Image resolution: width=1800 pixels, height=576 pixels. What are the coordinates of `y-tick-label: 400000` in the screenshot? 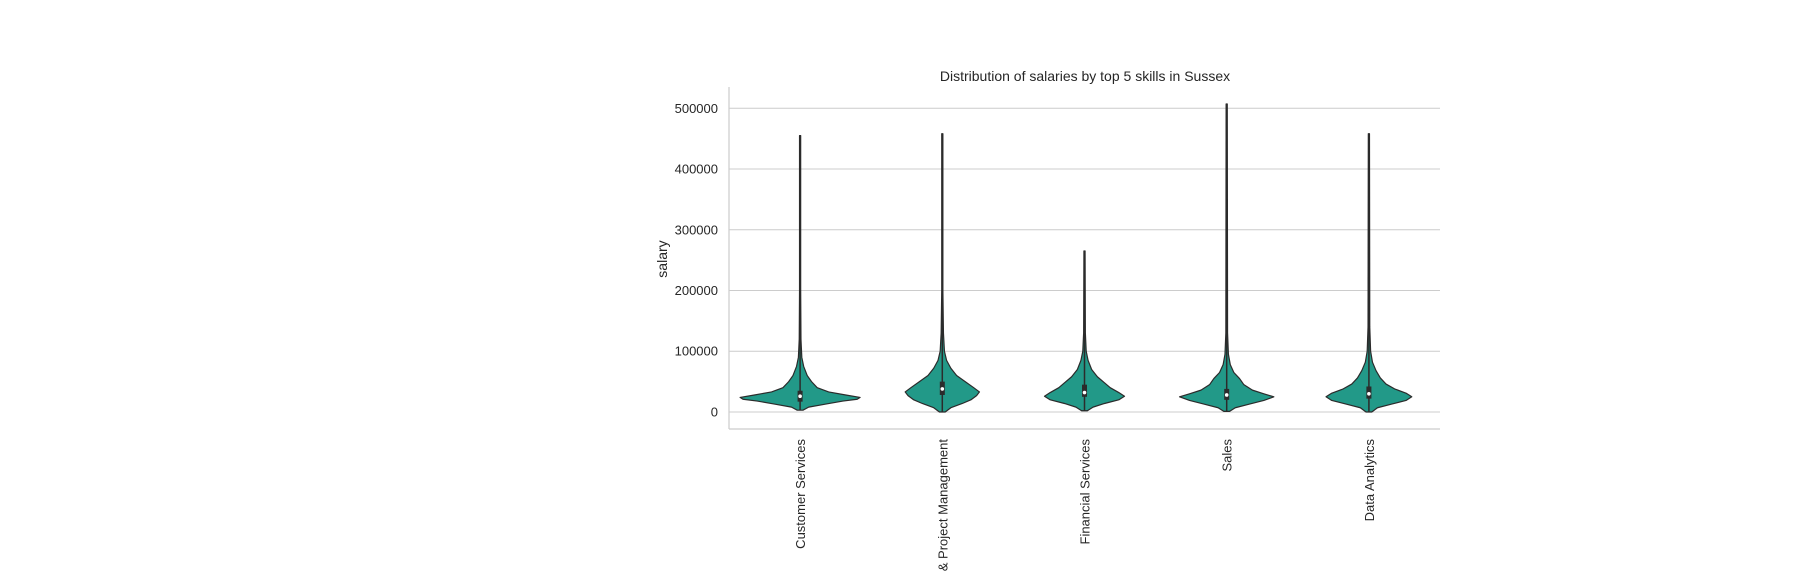 It's located at (696, 169).